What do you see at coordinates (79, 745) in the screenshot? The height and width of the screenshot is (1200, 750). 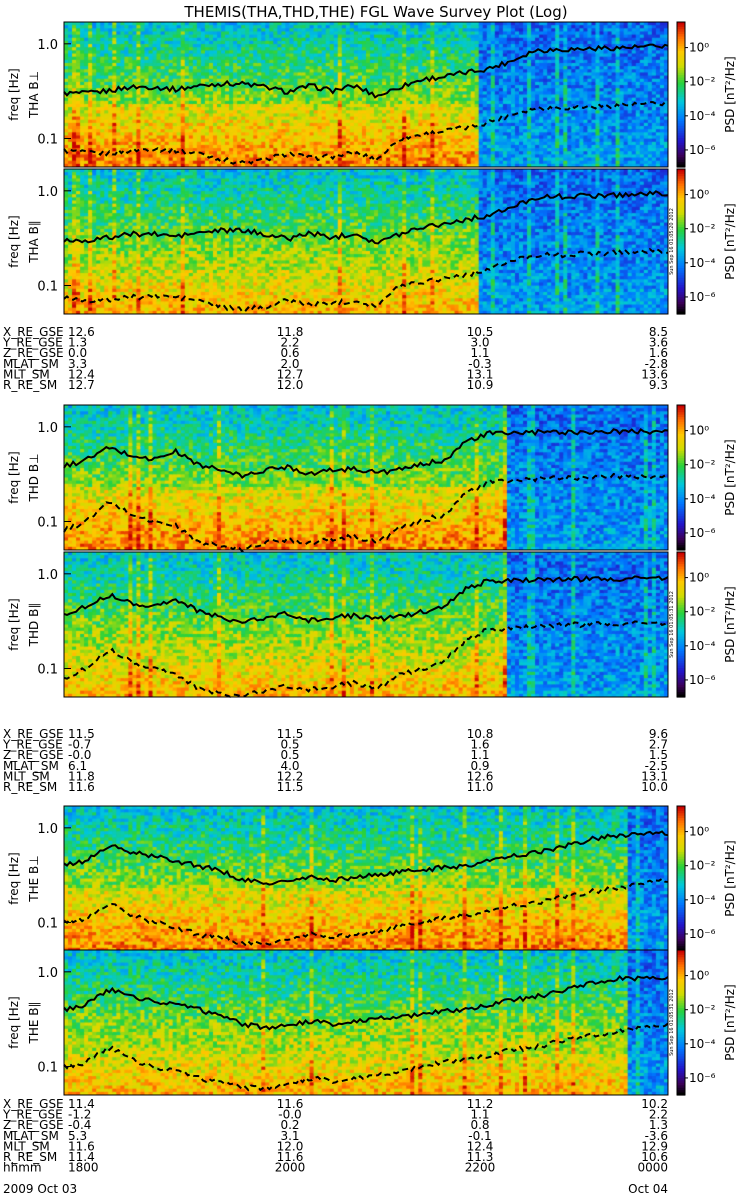 I see `ephemeris-value: -0.7` at bounding box center [79, 745].